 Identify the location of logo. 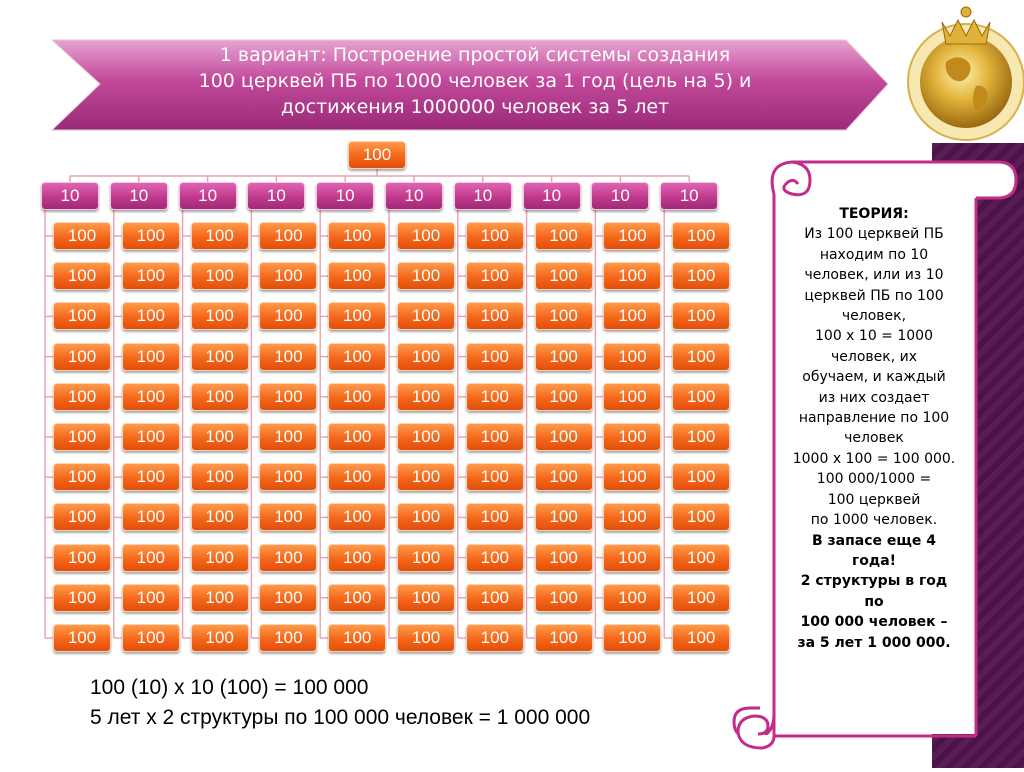
(961, 75).